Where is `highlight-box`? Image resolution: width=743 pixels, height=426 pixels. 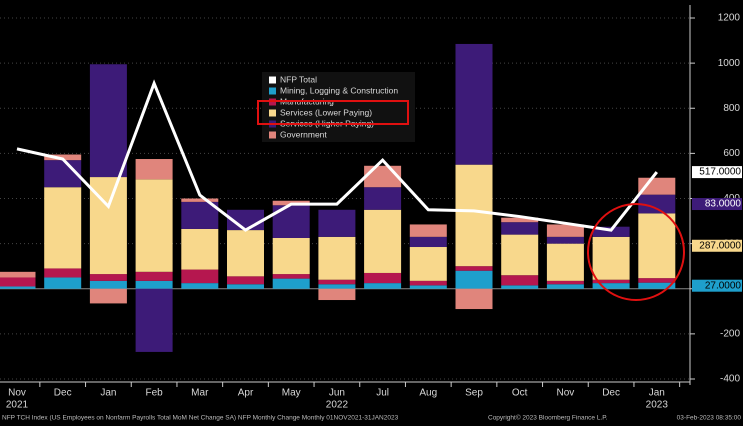
highlight-box is located at coordinates (333, 112).